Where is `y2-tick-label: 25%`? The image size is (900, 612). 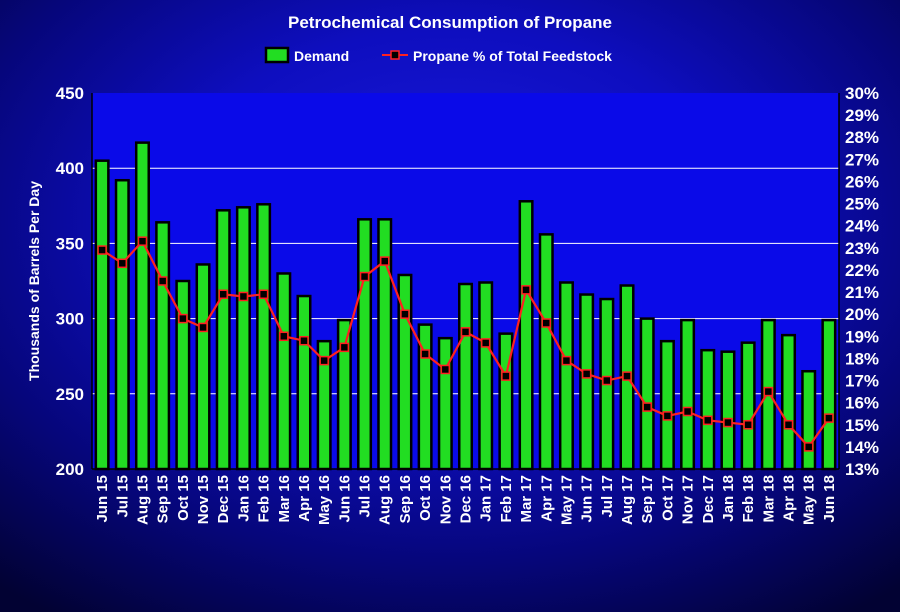
y2-tick-label: 25% is located at coordinates (862, 204).